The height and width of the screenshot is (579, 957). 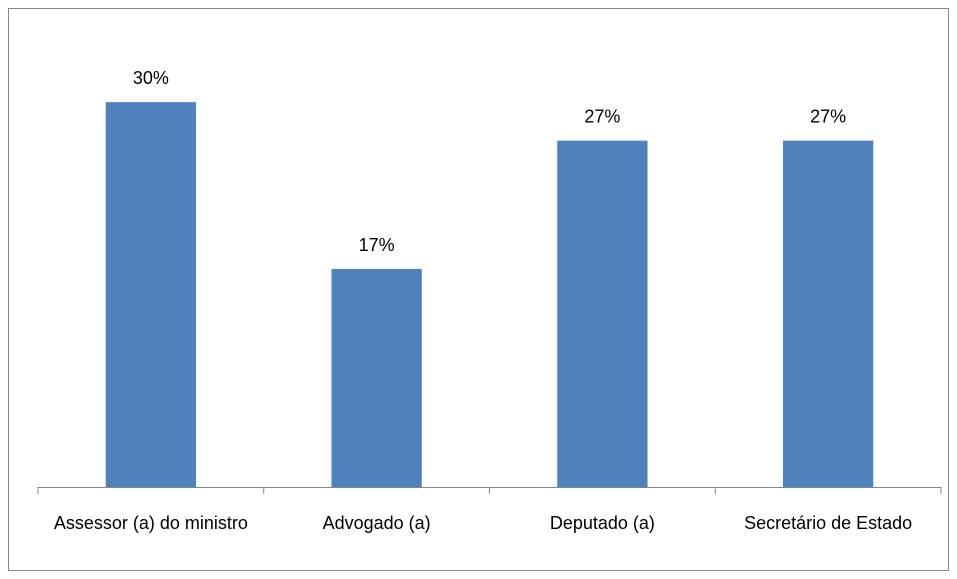 I want to click on data-label: 30%, so click(x=151, y=78).